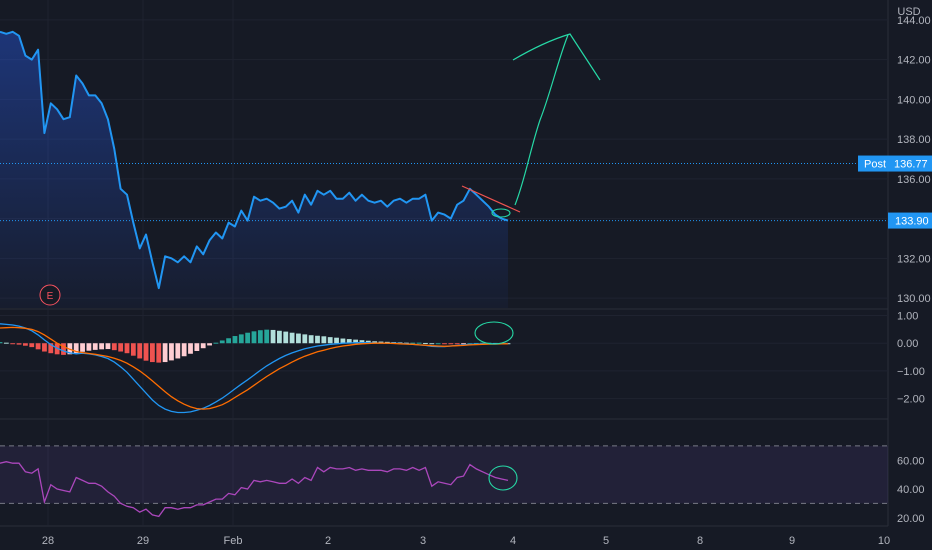 Image resolution: width=932 pixels, height=550 pixels. Describe the element at coordinates (466, 541) in the screenshot. I see `time-scale: 28 29 Feb 2 3 4 5 8 9 10` at that location.